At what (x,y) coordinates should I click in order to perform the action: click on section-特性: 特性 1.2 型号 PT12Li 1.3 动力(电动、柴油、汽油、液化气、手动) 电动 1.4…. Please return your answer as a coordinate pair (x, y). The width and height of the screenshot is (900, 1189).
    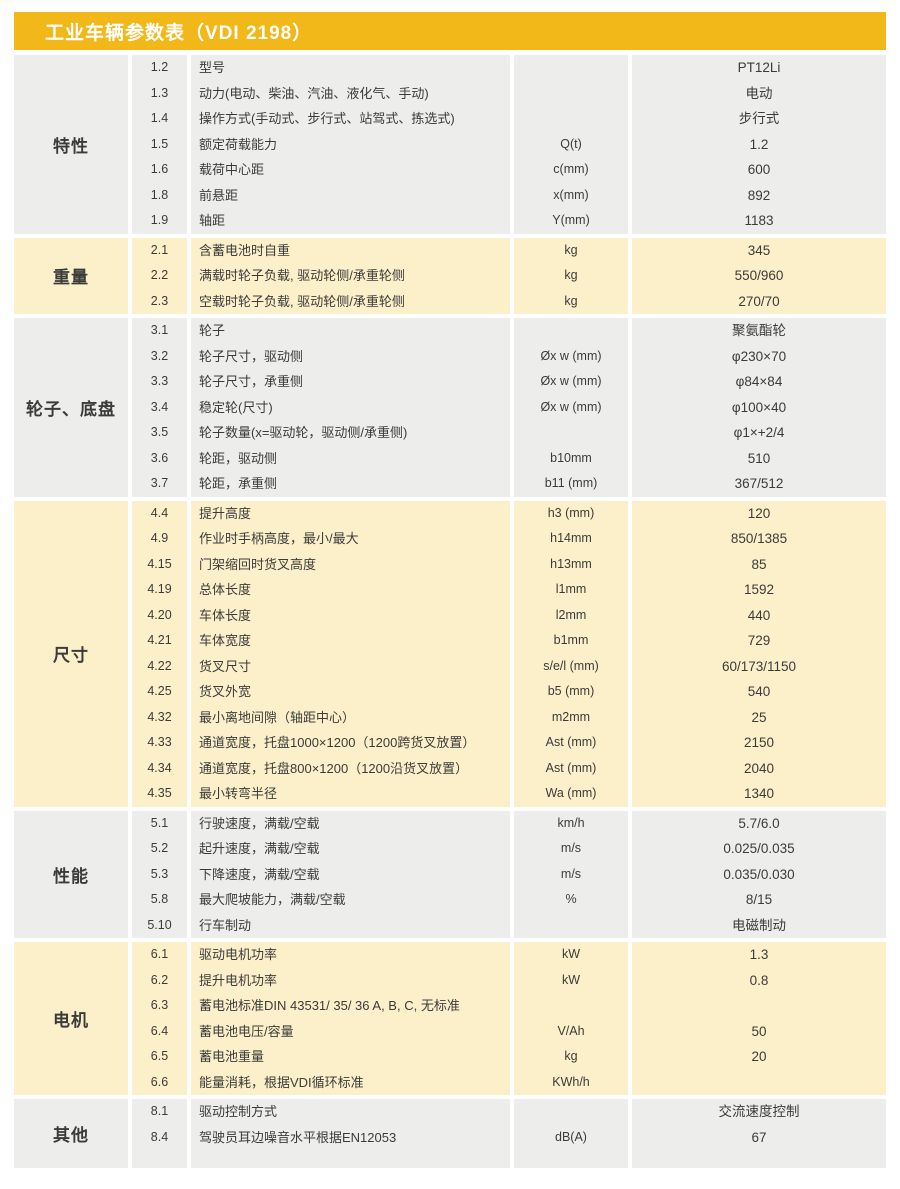
    Looking at the image, I should click on (450, 144).